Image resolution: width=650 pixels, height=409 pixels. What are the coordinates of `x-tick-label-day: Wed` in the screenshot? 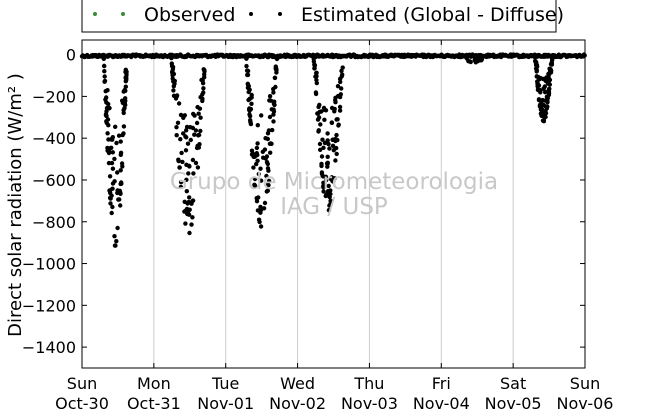 It's located at (297, 383).